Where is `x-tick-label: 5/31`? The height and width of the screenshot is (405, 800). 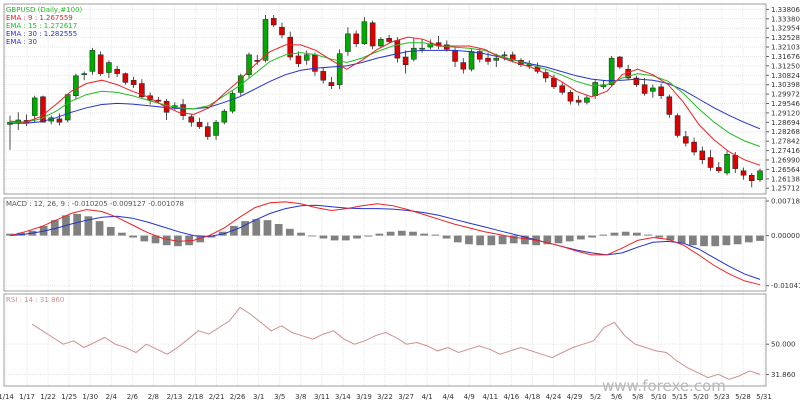 x-tick-label: 5/31 is located at coordinates (764, 397).